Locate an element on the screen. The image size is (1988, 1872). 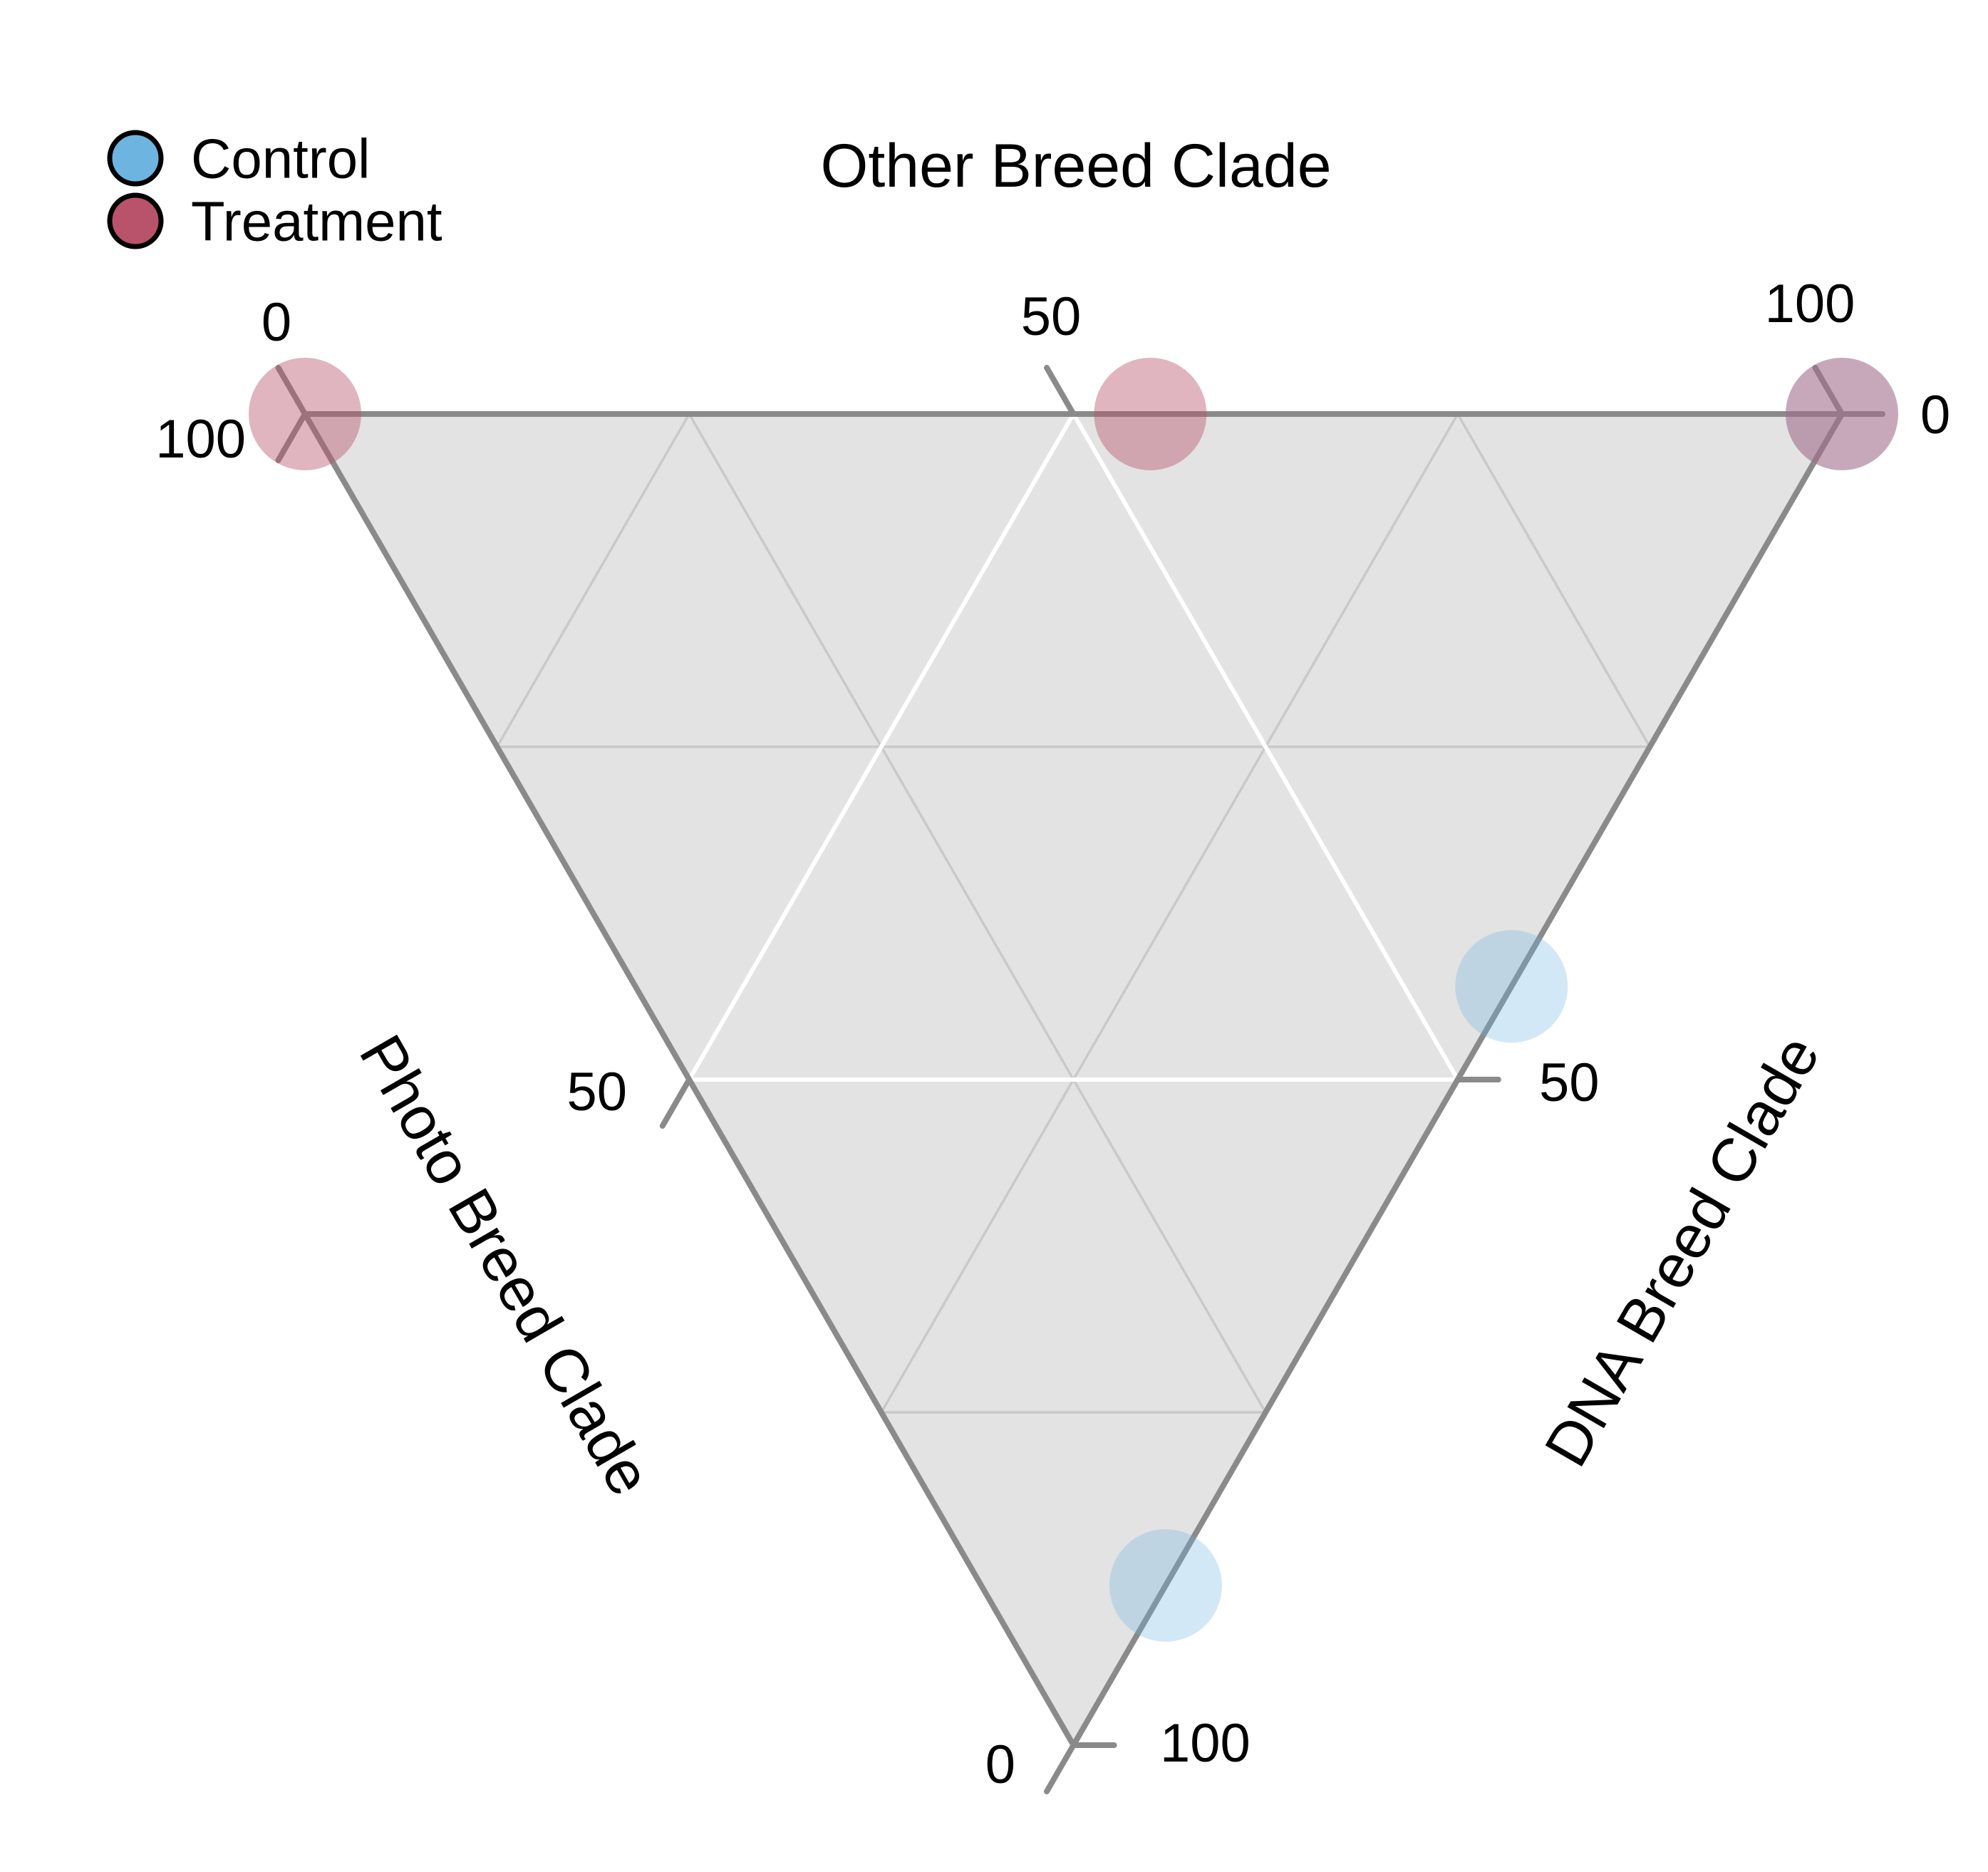
legend: Control Treatment is located at coordinates (274, 189).